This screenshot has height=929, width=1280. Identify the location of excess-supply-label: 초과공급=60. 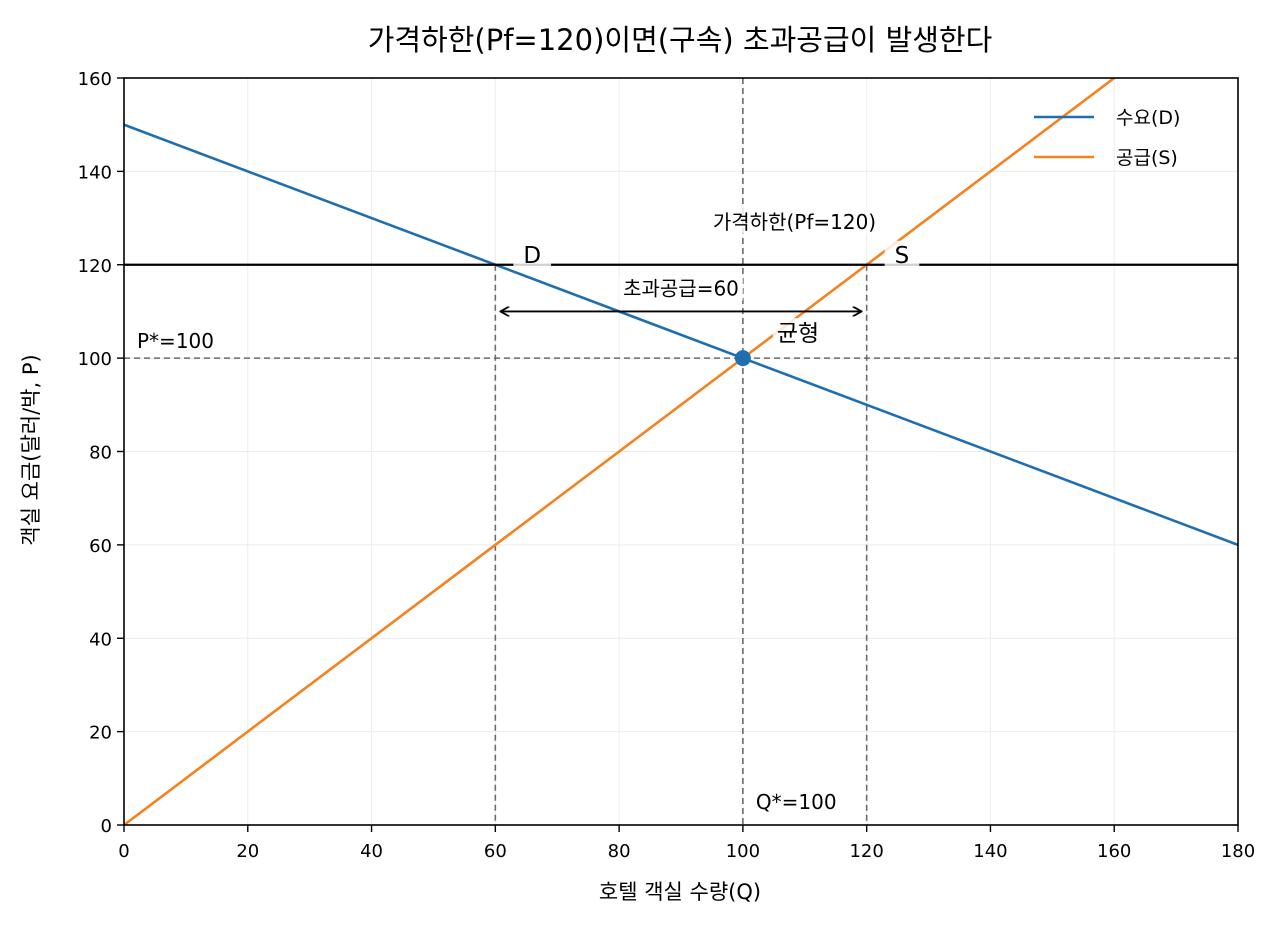
(681, 288).